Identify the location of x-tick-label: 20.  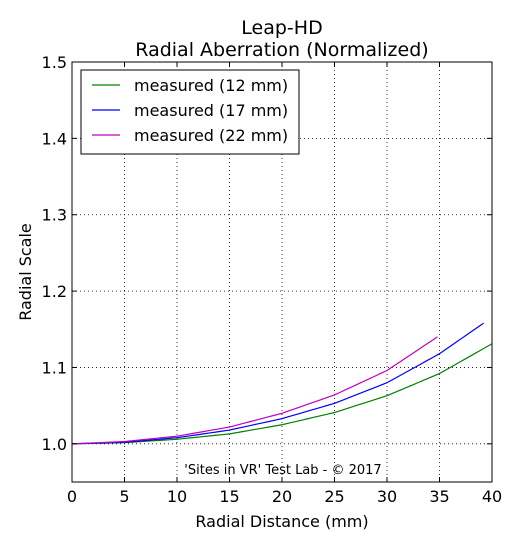
(282, 496).